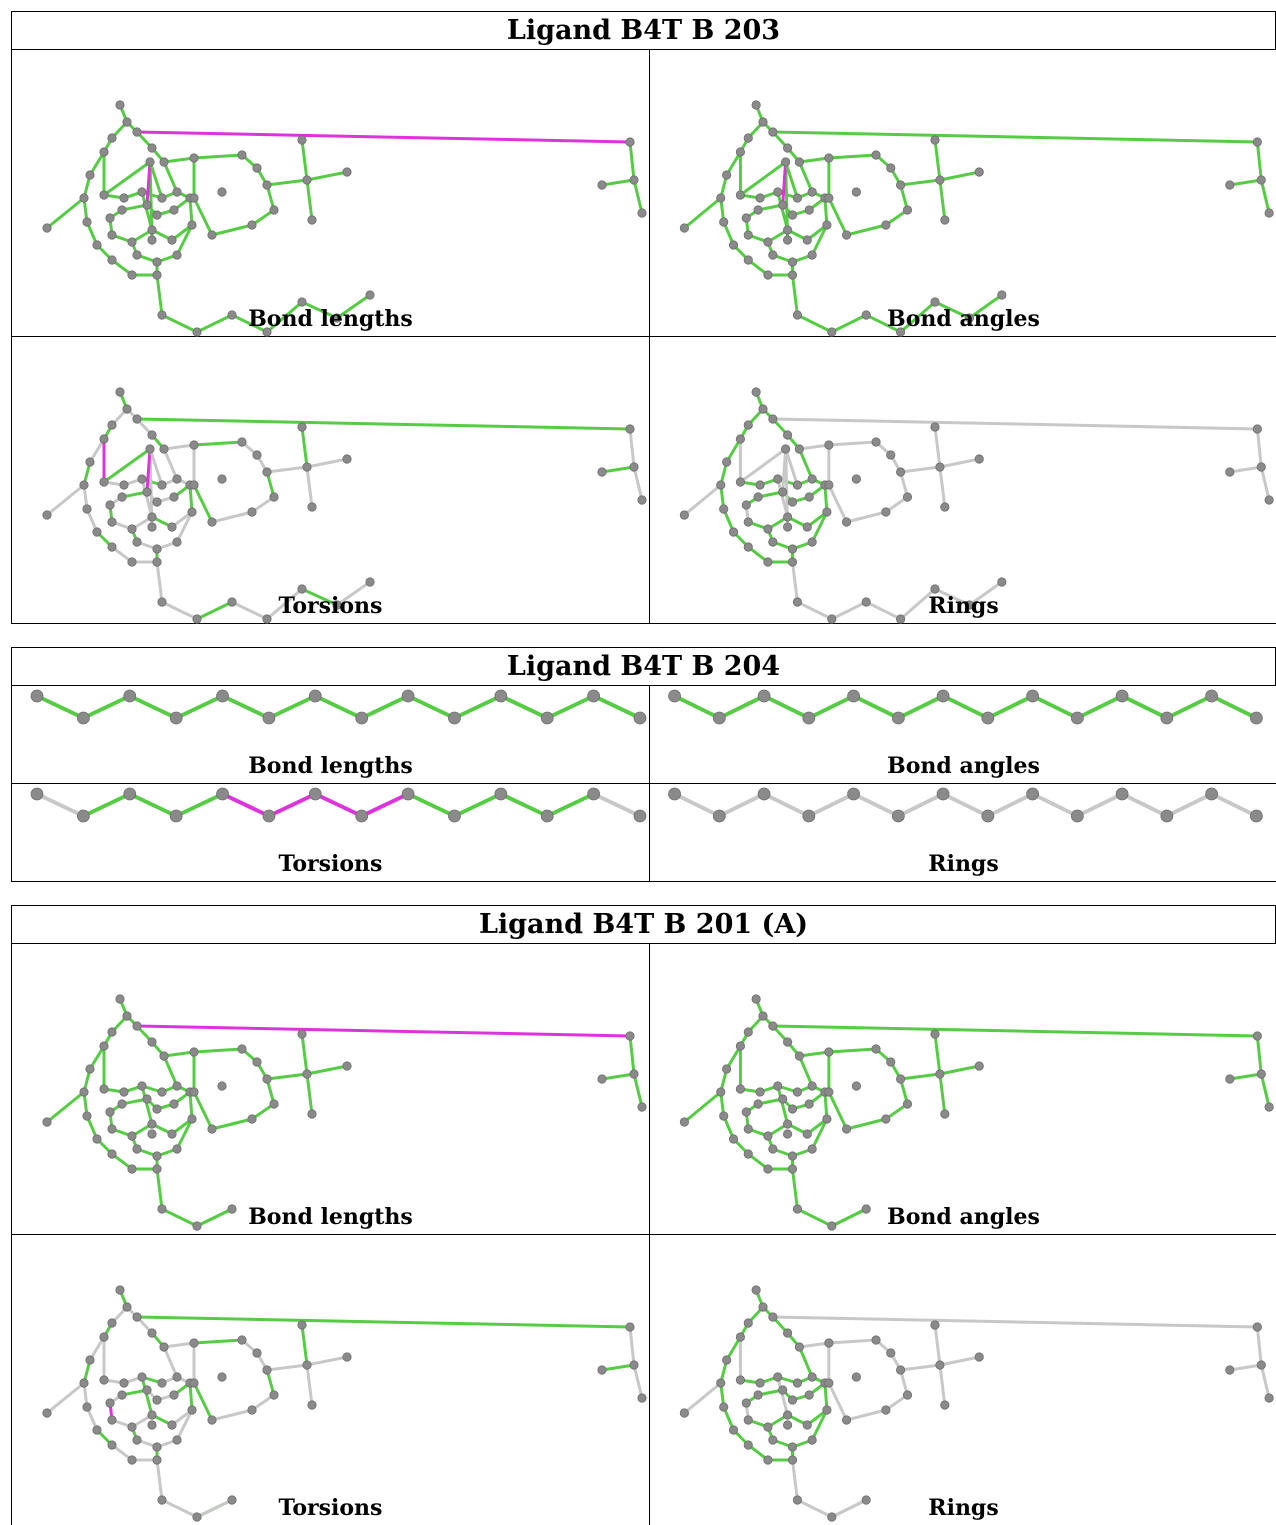 The image size is (1276, 1525). Describe the element at coordinates (963, 766) in the screenshot. I see `panel-label: Bond angles` at that location.